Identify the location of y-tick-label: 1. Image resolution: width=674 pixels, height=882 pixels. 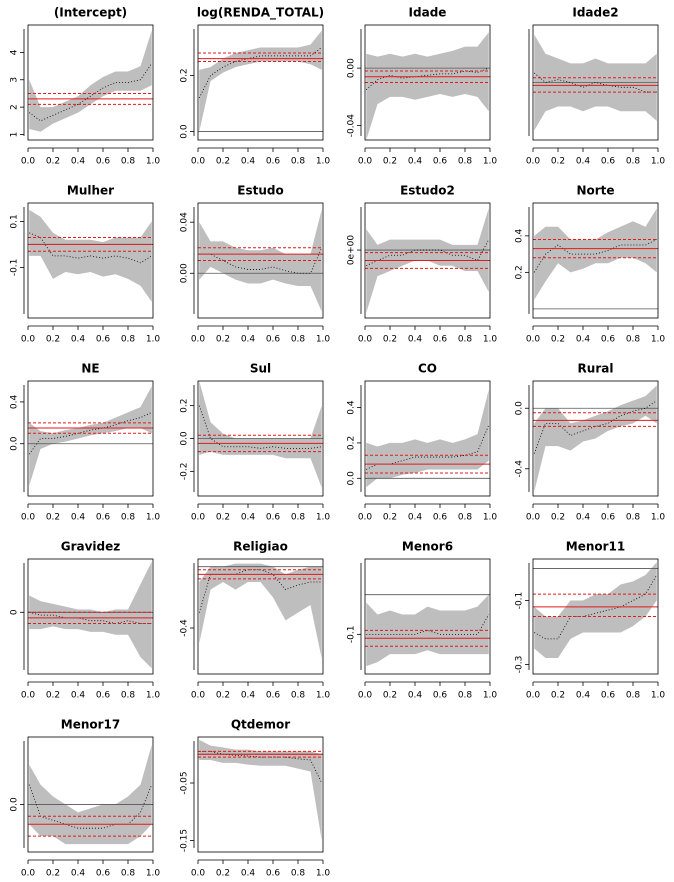
(15, 135).